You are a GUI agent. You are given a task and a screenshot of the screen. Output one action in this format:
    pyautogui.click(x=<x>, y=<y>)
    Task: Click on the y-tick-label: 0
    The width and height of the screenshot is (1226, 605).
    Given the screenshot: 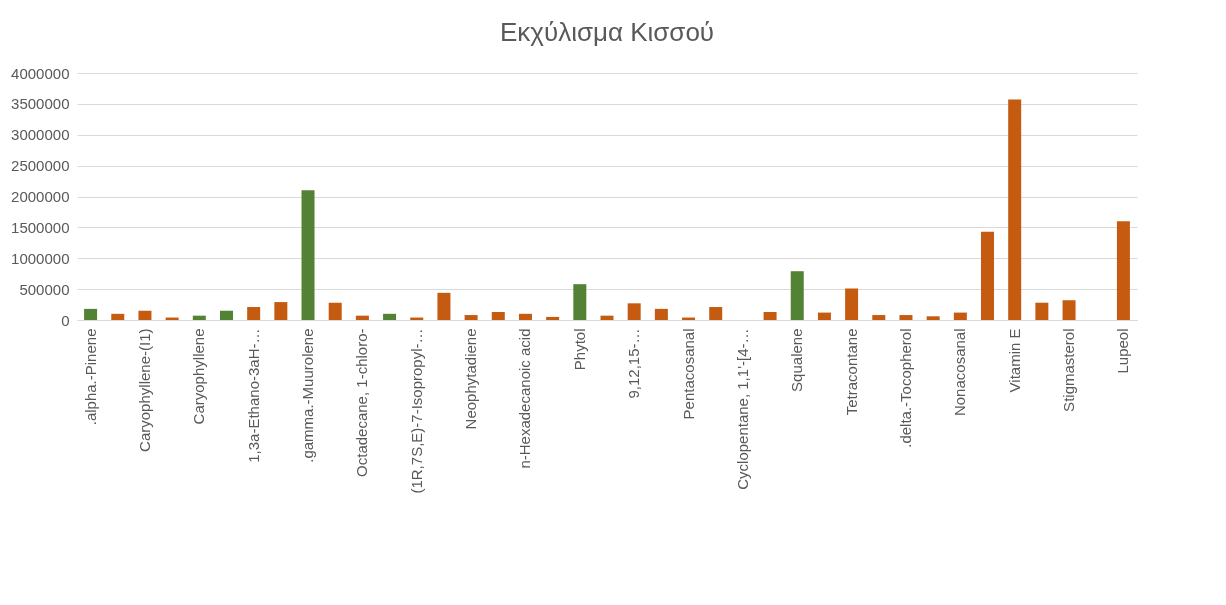 What is the action you would take?
    pyautogui.click(x=65, y=320)
    